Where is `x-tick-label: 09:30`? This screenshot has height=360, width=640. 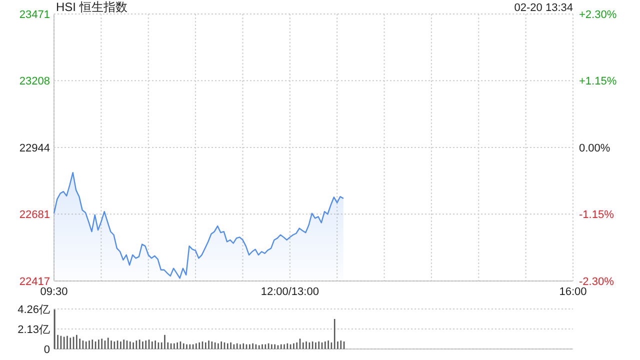 x-tick-label: 09:30 is located at coordinates (54, 292).